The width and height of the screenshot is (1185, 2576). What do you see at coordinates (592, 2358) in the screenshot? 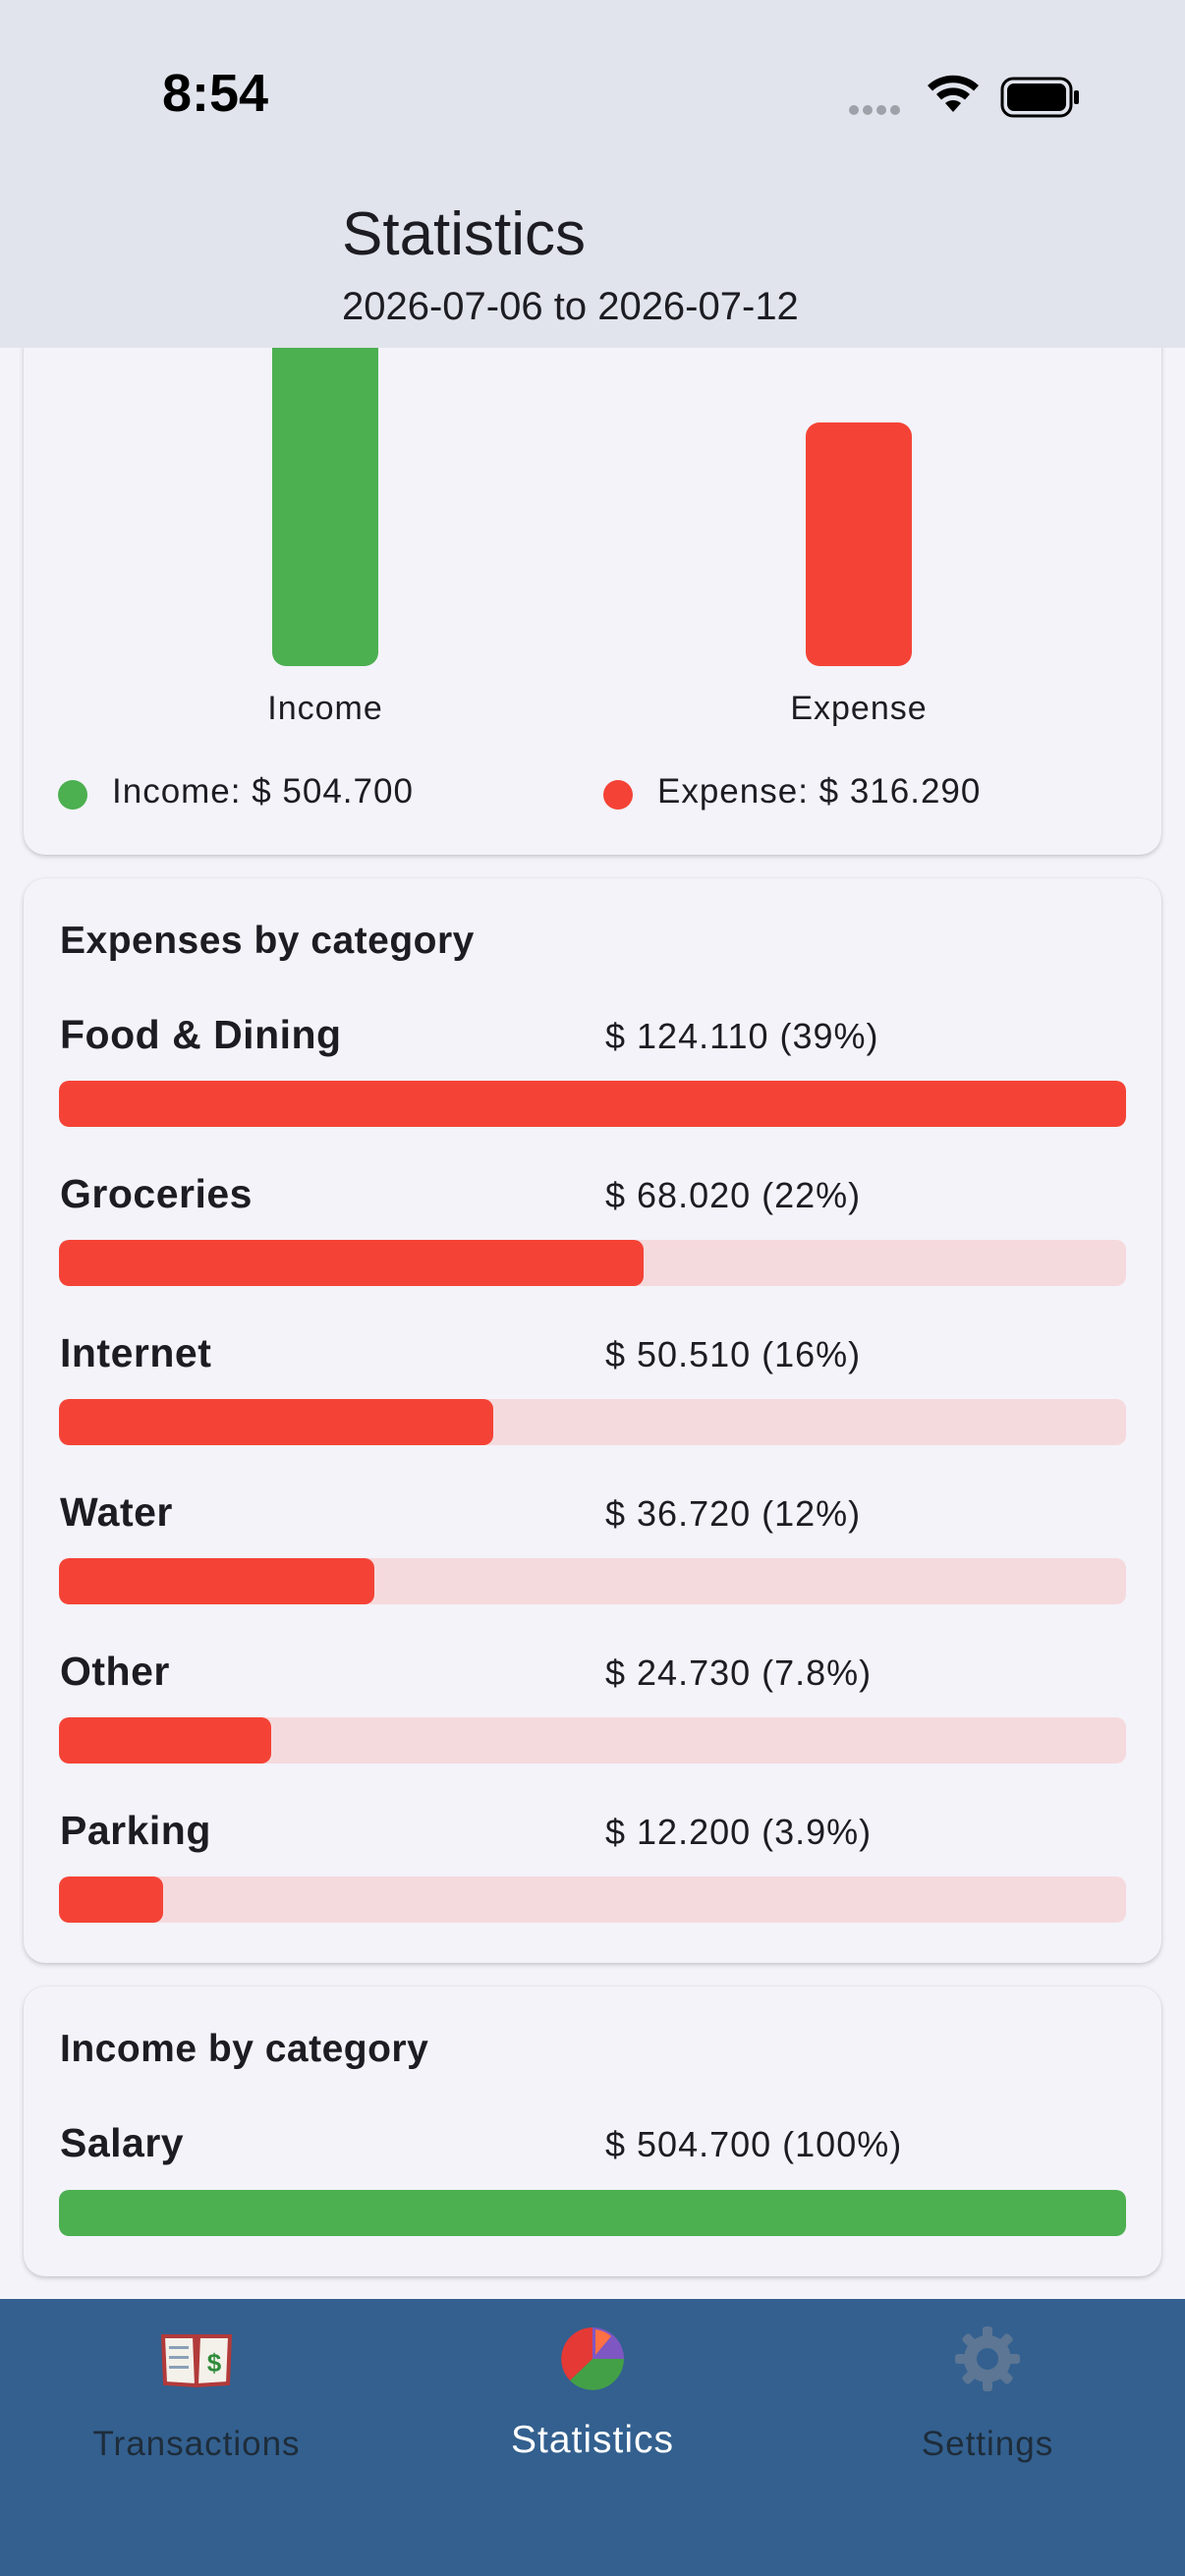
I see `pie-chart-icon` at bounding box center [592, 2358].